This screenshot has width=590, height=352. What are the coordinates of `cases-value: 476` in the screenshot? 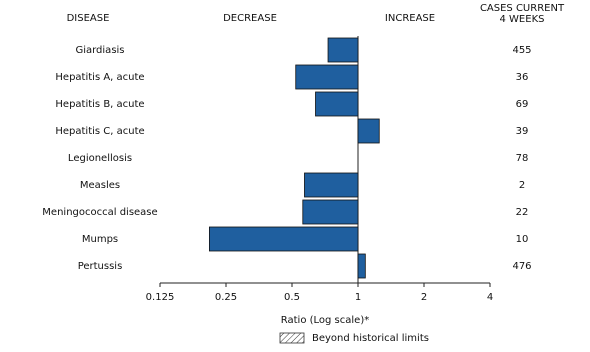 It's located at (521, 266).